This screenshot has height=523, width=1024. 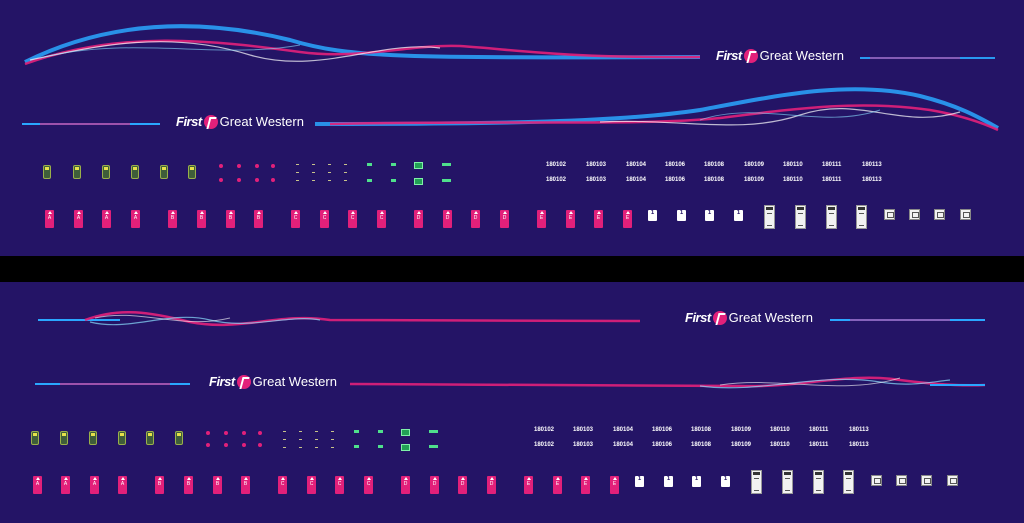 I want to click on logo-top-right: First Great Western, so click(x=780, y=55).